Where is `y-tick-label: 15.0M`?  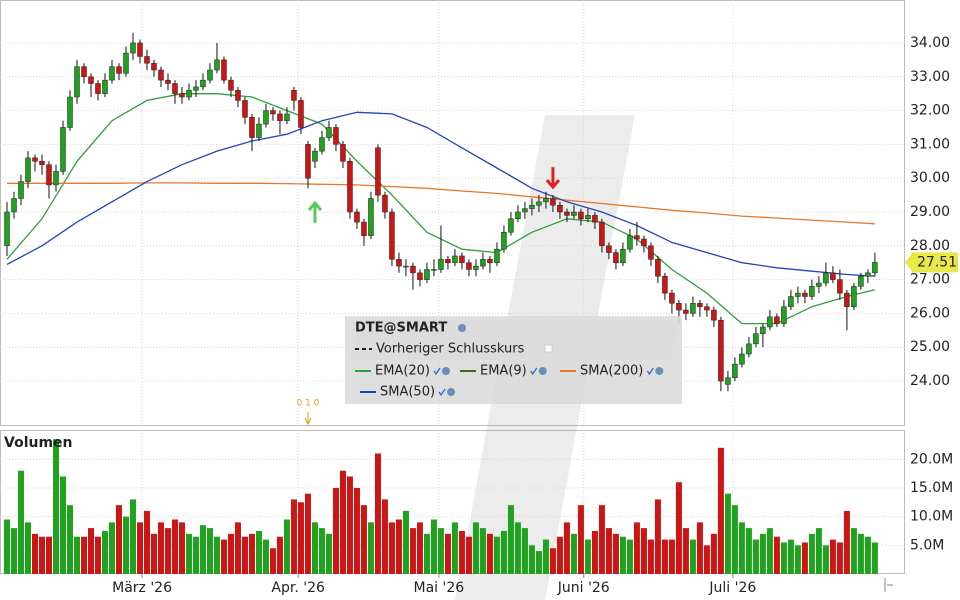 y-tick-label: 15.0M is located at coordinates (931, 488).